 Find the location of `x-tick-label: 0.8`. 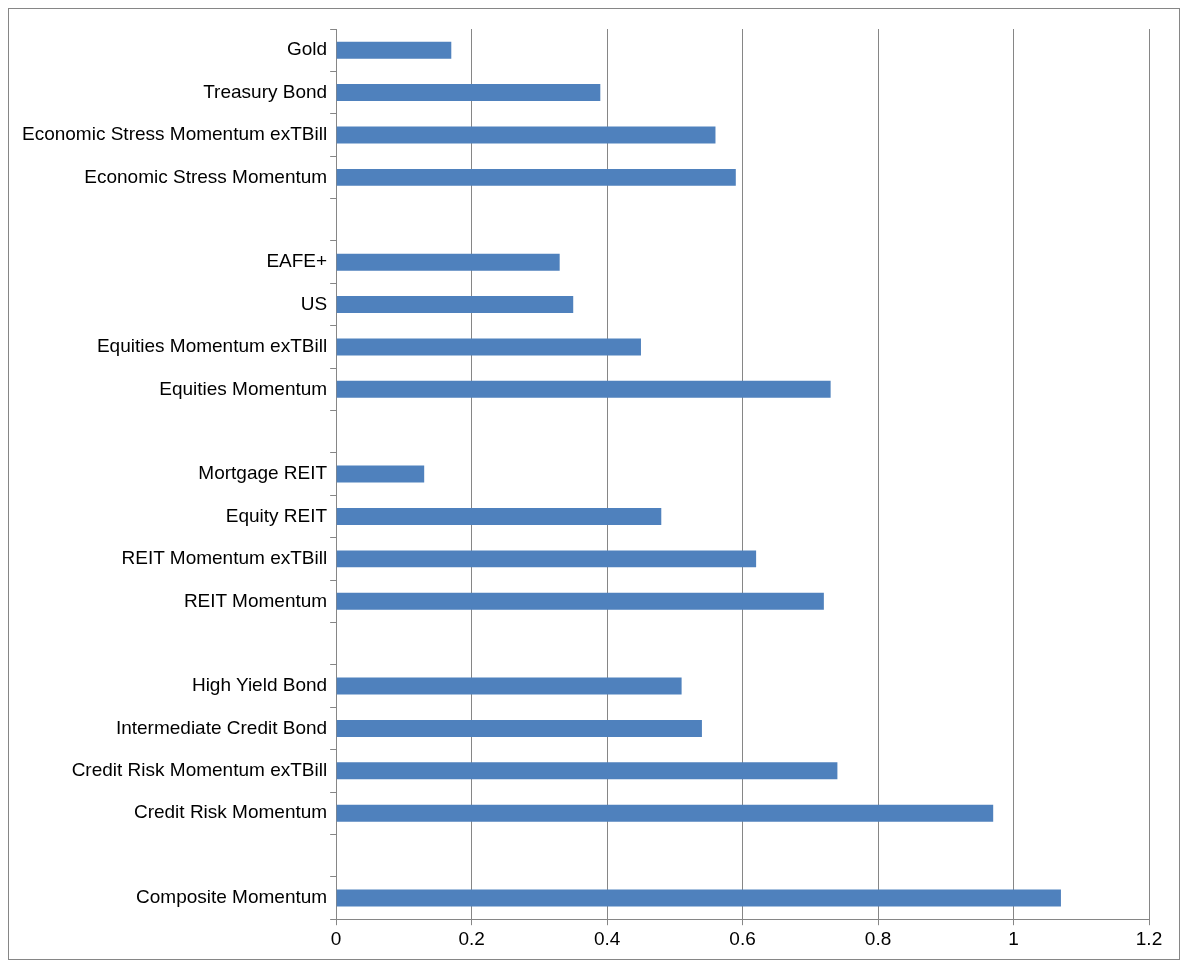

x-tick-label: 0.8 is located at coordinates (878, 938).